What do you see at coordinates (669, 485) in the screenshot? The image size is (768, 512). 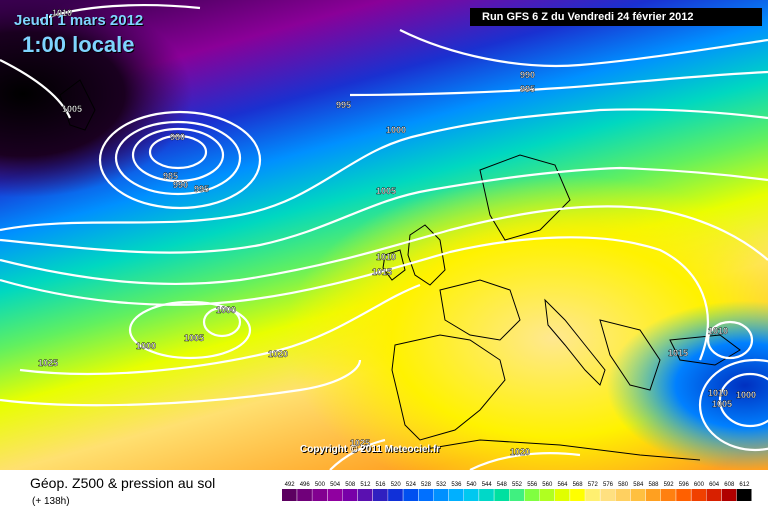 I see `legend-tick-label: 592` at bounding box center [669, 485].